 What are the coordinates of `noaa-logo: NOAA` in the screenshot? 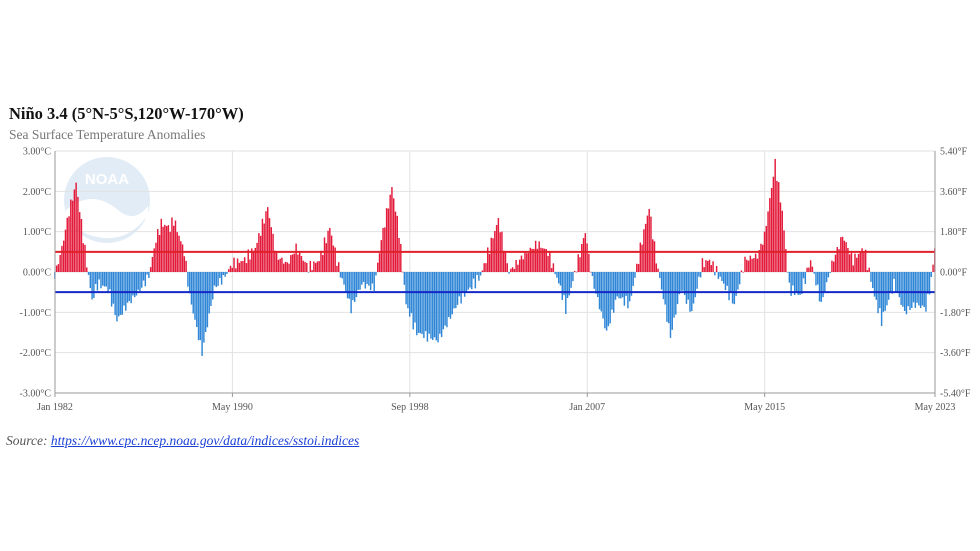 It's located at (107, 200).